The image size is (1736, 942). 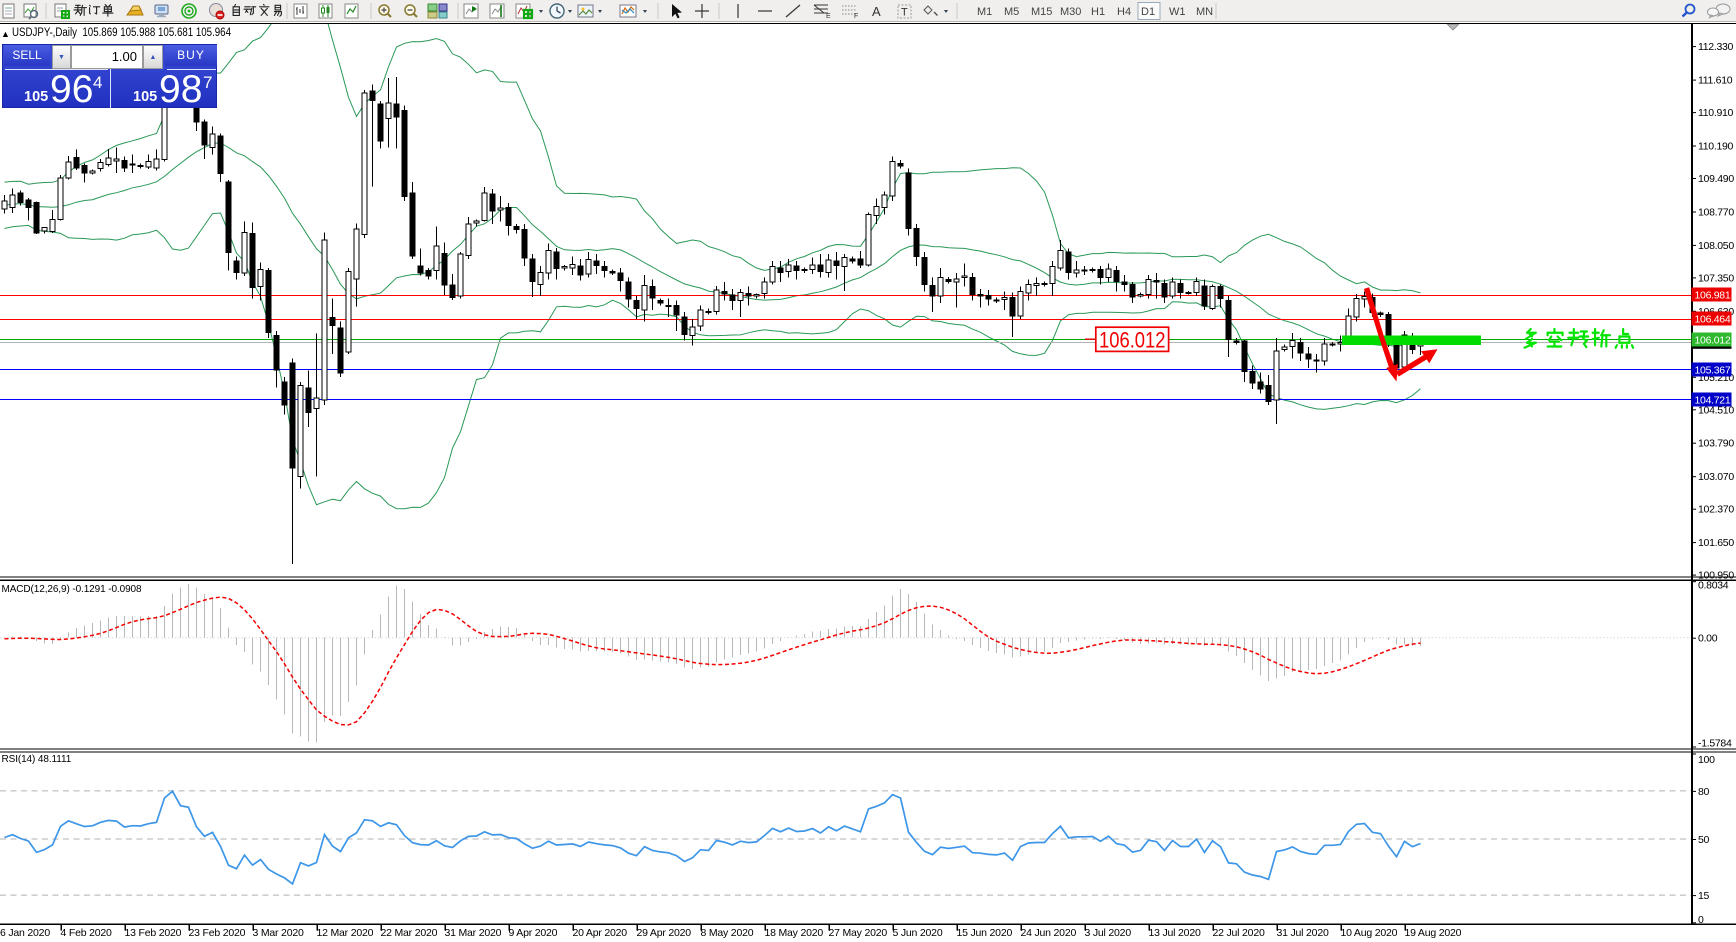 What do you see at coordinates (153, 933) in the screenshot?
I see `svg-text: 13 Feb 2020` at bounding box center [153, 933].